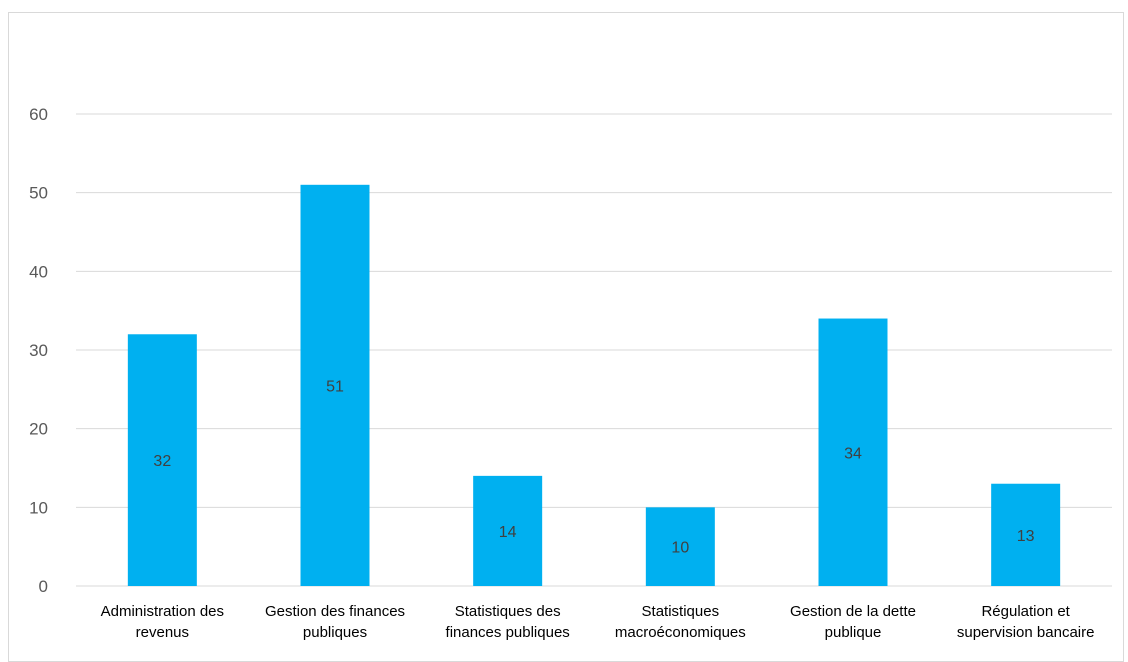 Image resolution: width=1128 pixels, height=662 pixels. Describe the element at coordinates (681, 611) in the screenshot. I see `x-category-label: Statistiques` at that location.